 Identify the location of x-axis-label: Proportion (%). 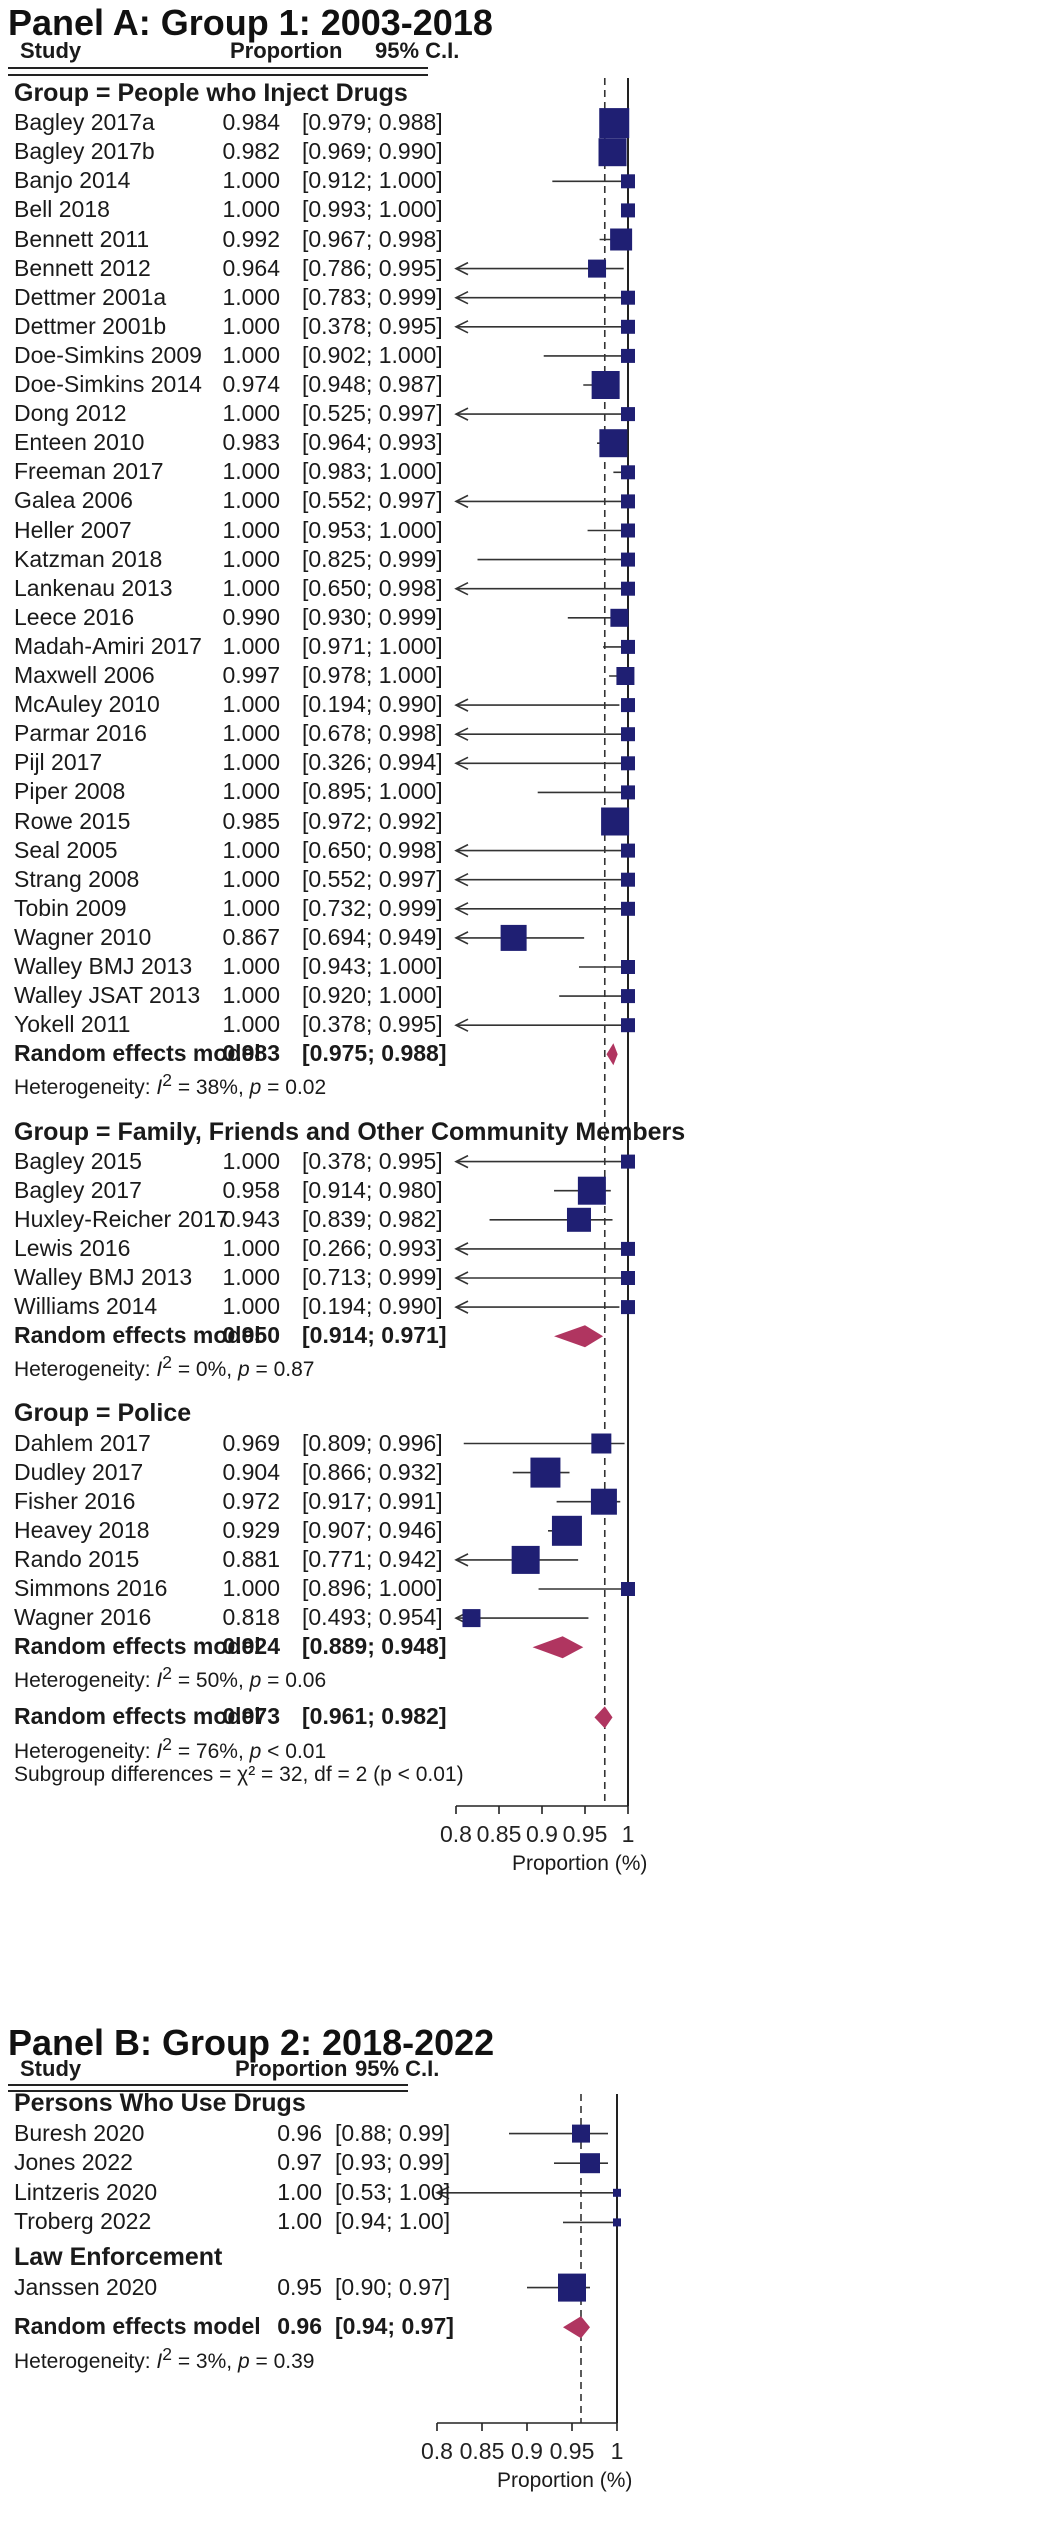
(580, 1863).